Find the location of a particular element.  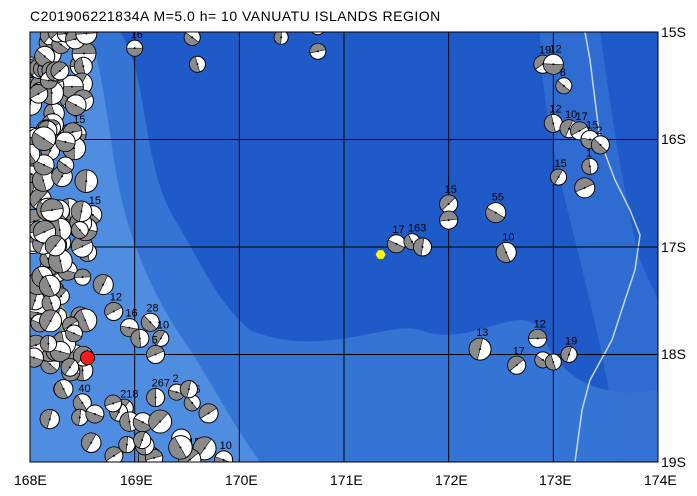

beachball-depth-label: 28 is located at coordinates (152, 308).